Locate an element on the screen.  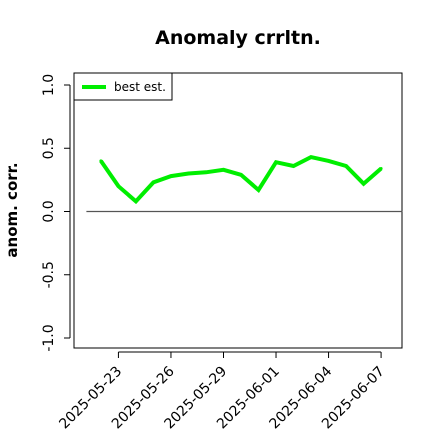
chart-title: Anomaly crrltn. is located at coordinates (238, 38).